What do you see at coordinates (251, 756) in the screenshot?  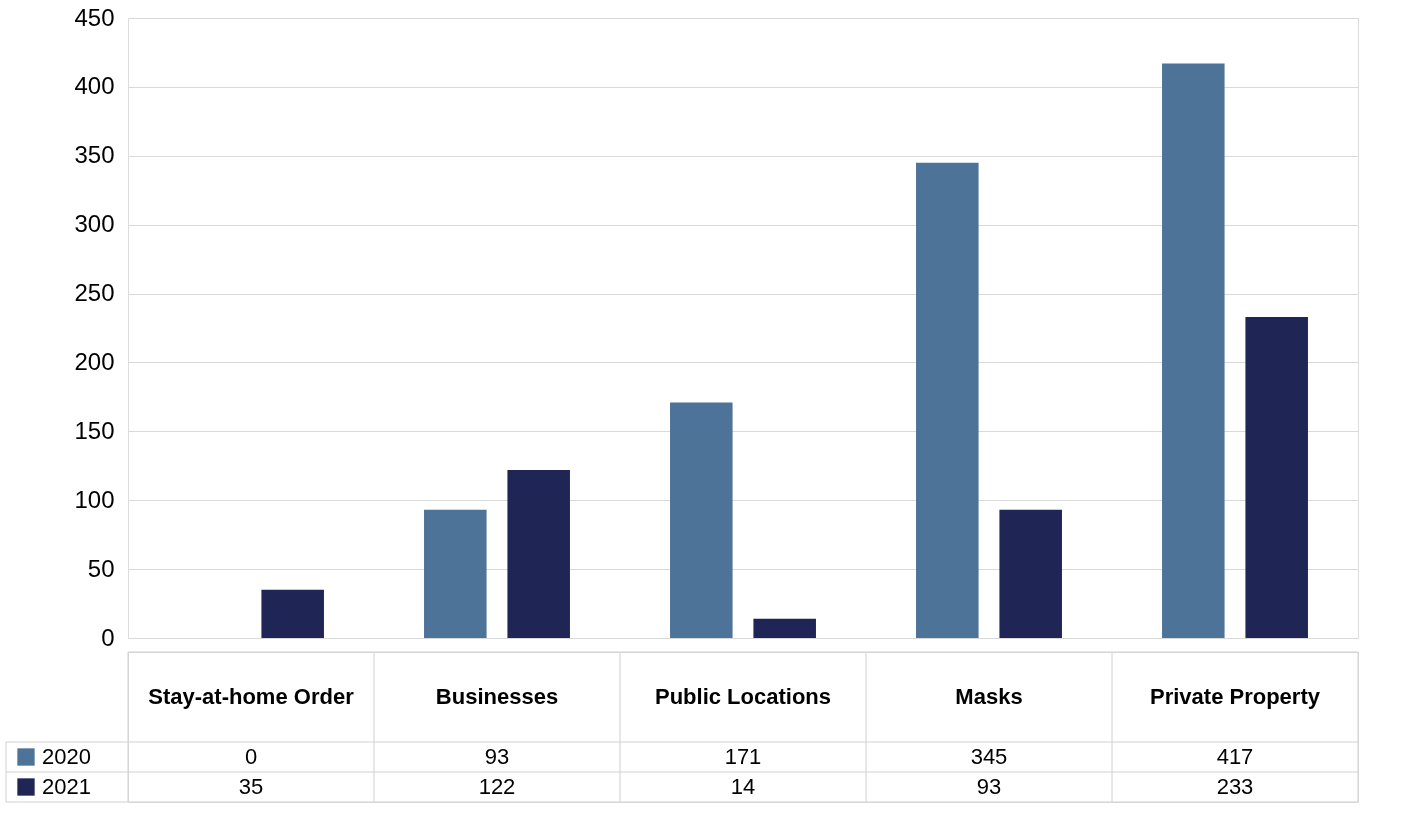 I see `data-label: 0` at bounding box center [251, 756].